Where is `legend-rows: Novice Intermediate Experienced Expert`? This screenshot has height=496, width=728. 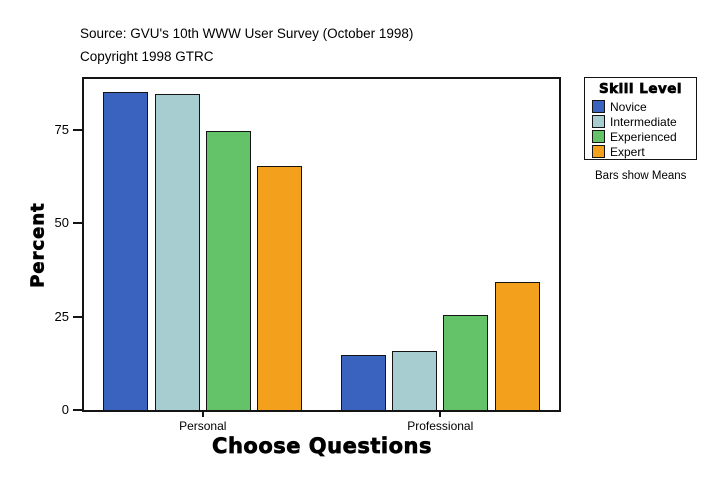
legend-rows: Novice Intermediate Experienced Expert is located at coordinates (640, 129).